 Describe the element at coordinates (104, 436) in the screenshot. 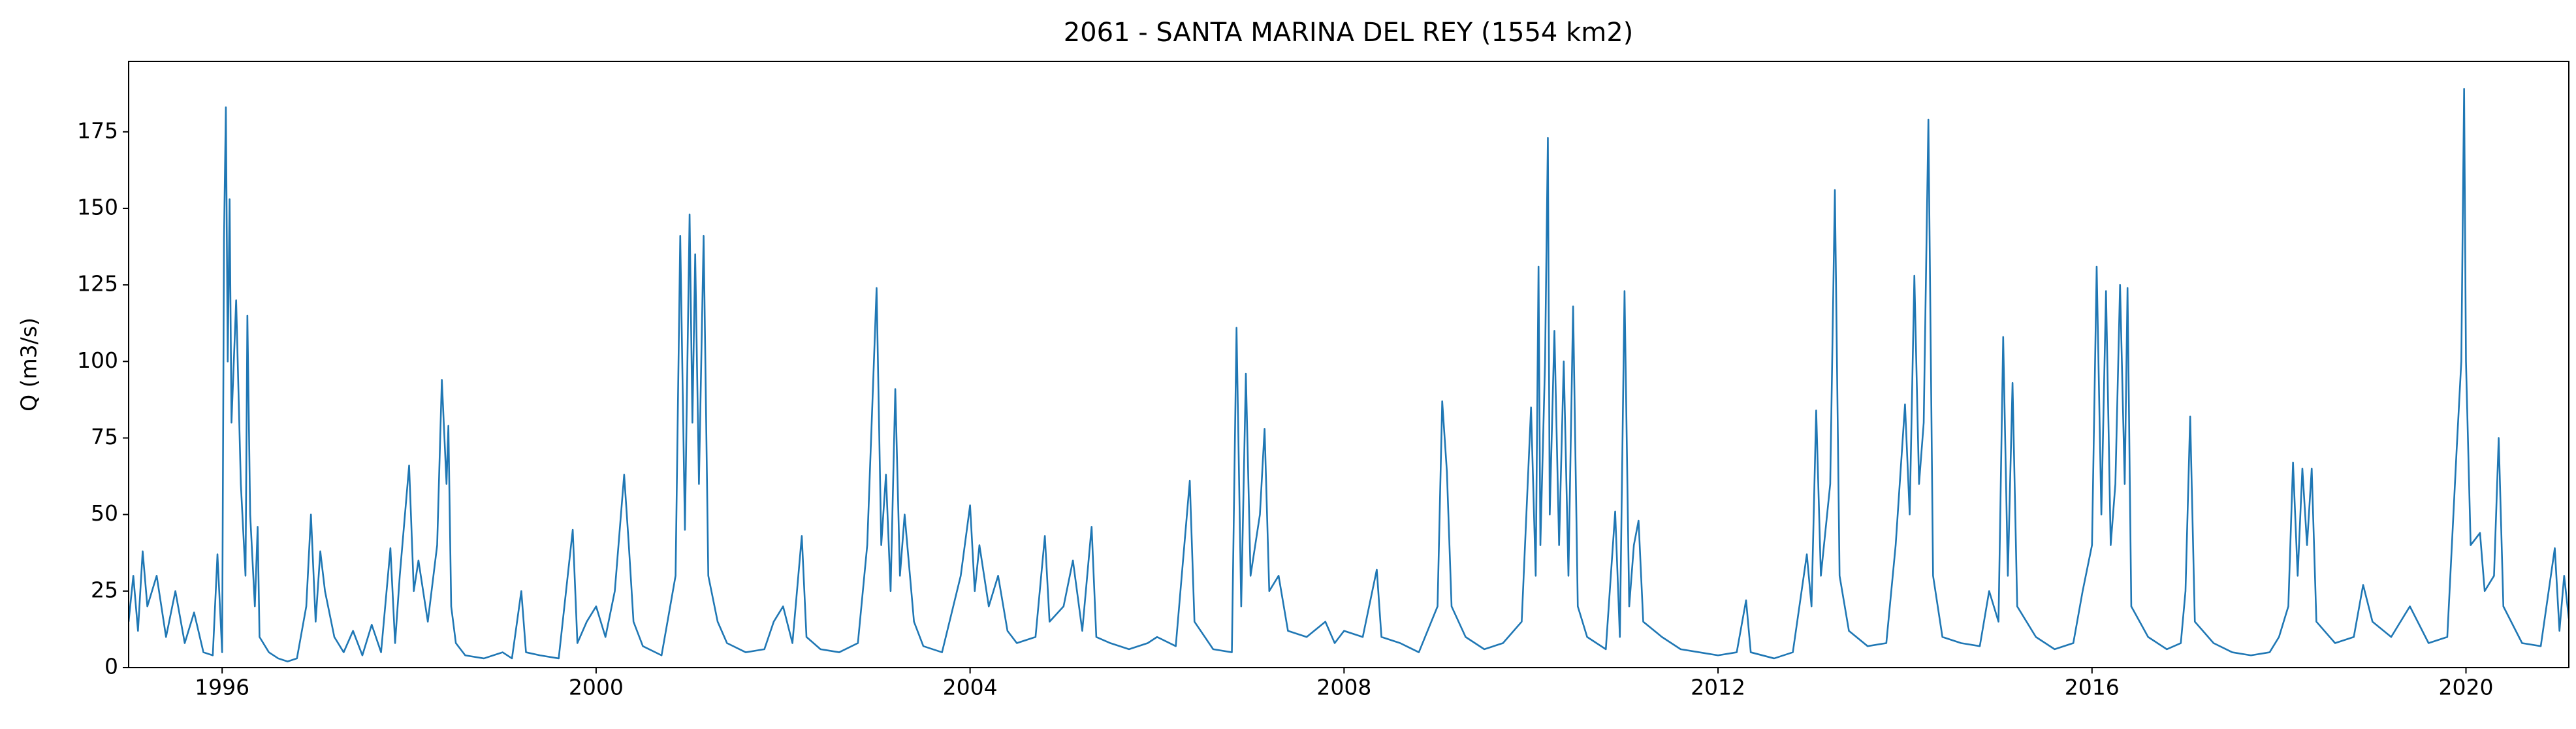

I see `y-tick-label: 75` at that location.